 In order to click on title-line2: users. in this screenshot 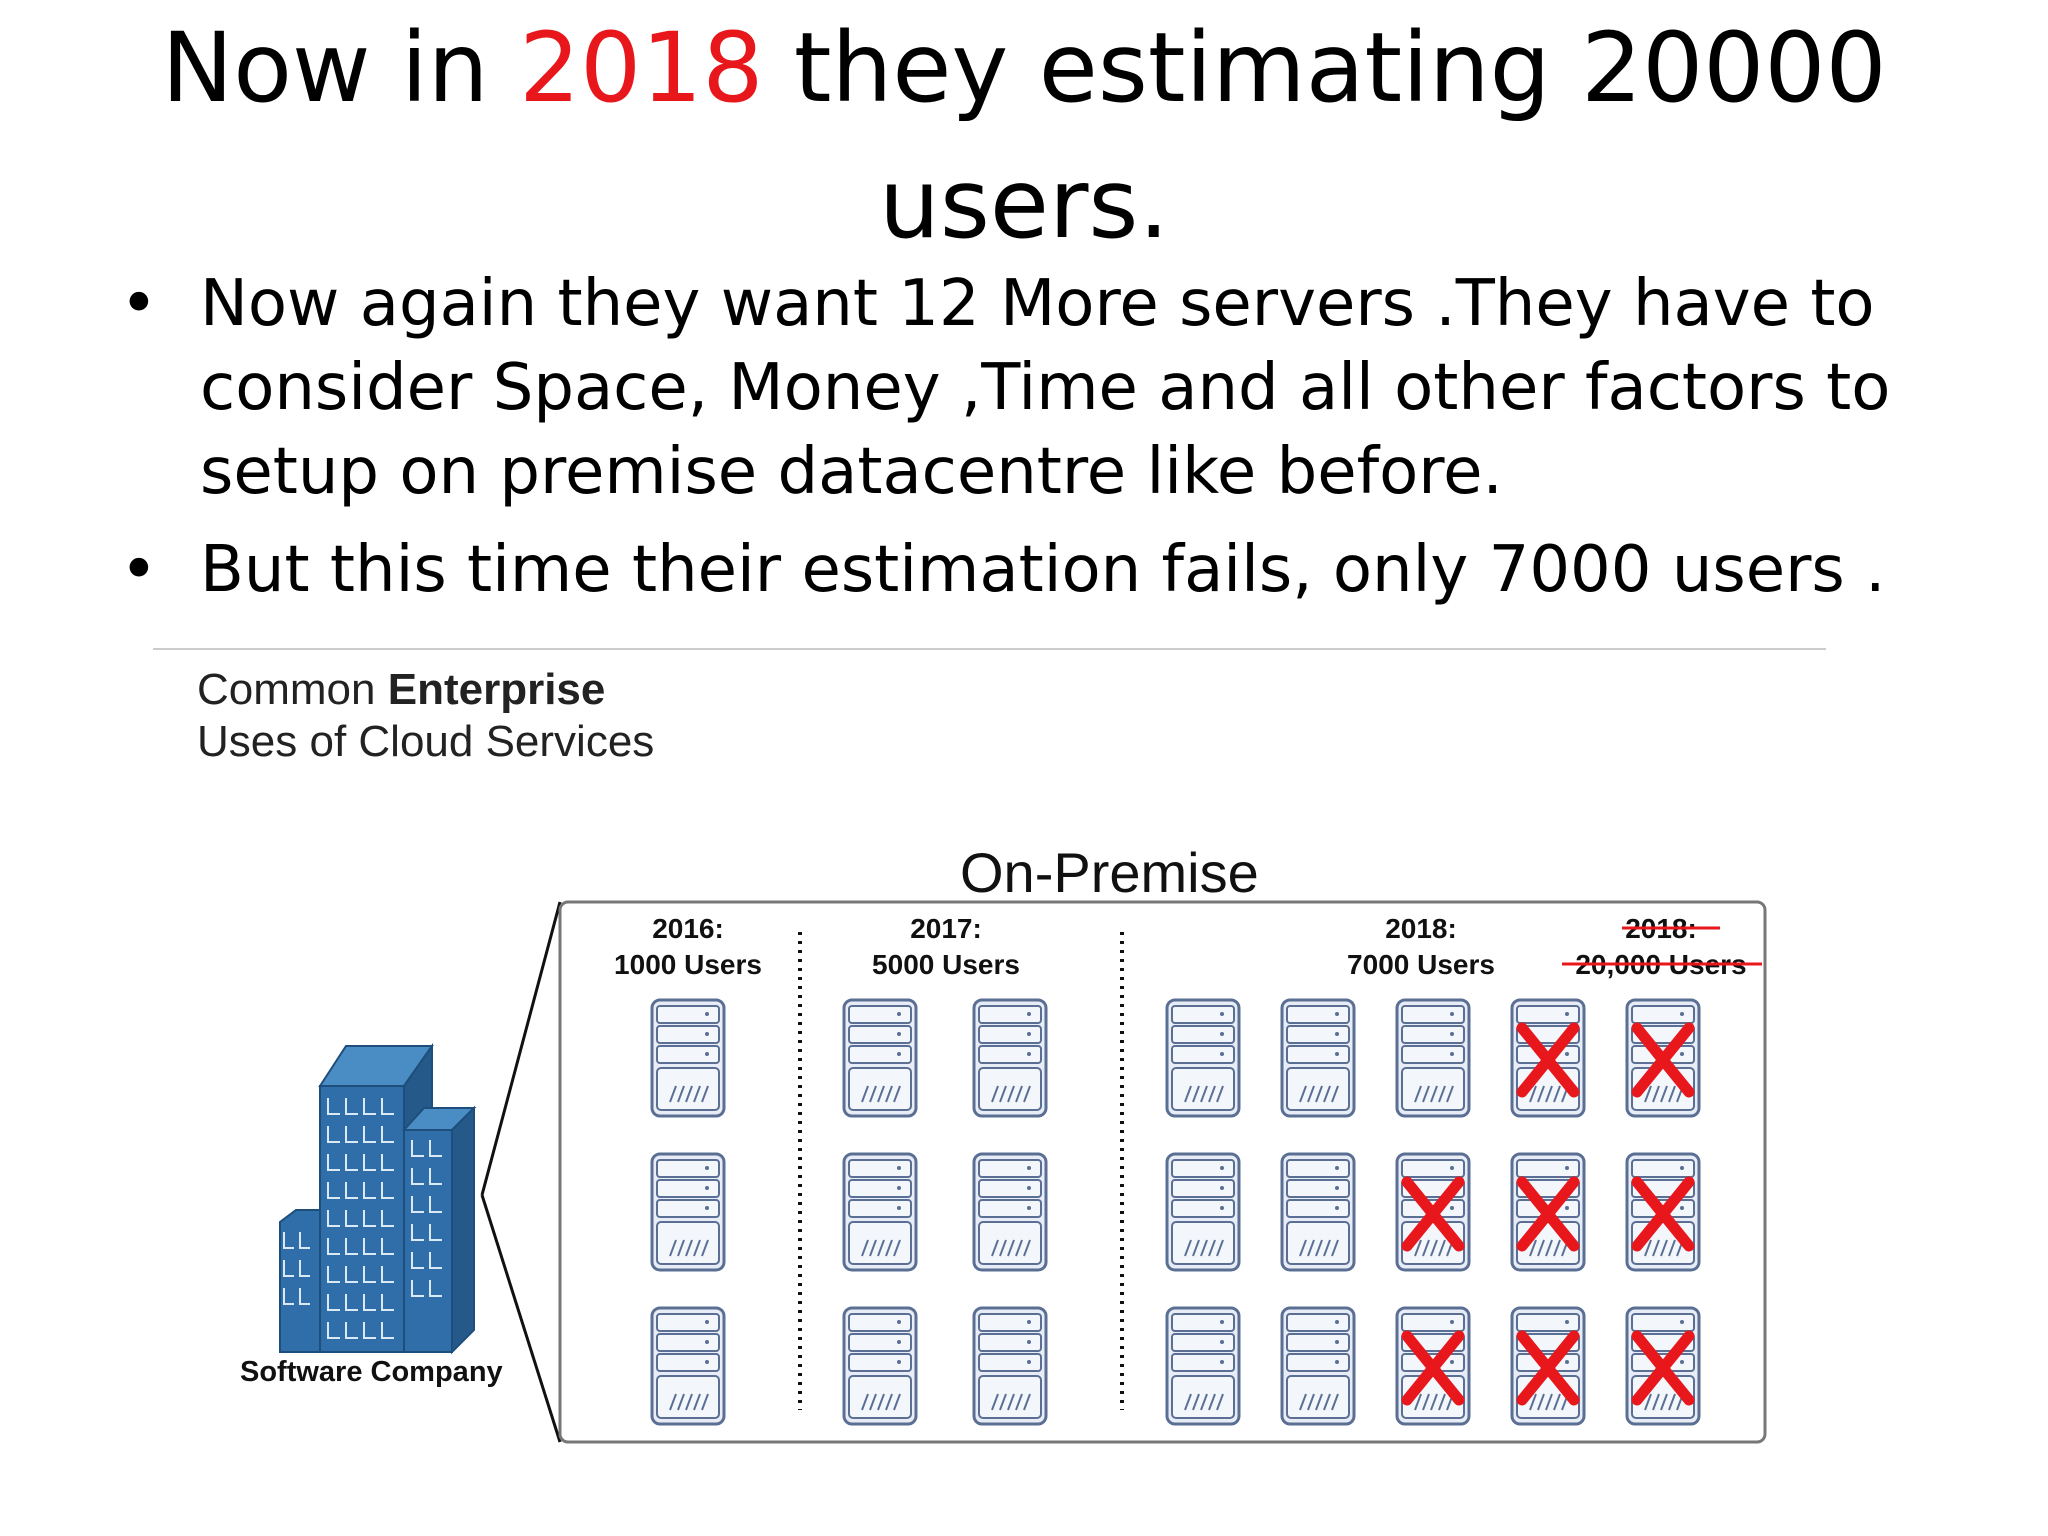, I will do `click(1024, 204)`.